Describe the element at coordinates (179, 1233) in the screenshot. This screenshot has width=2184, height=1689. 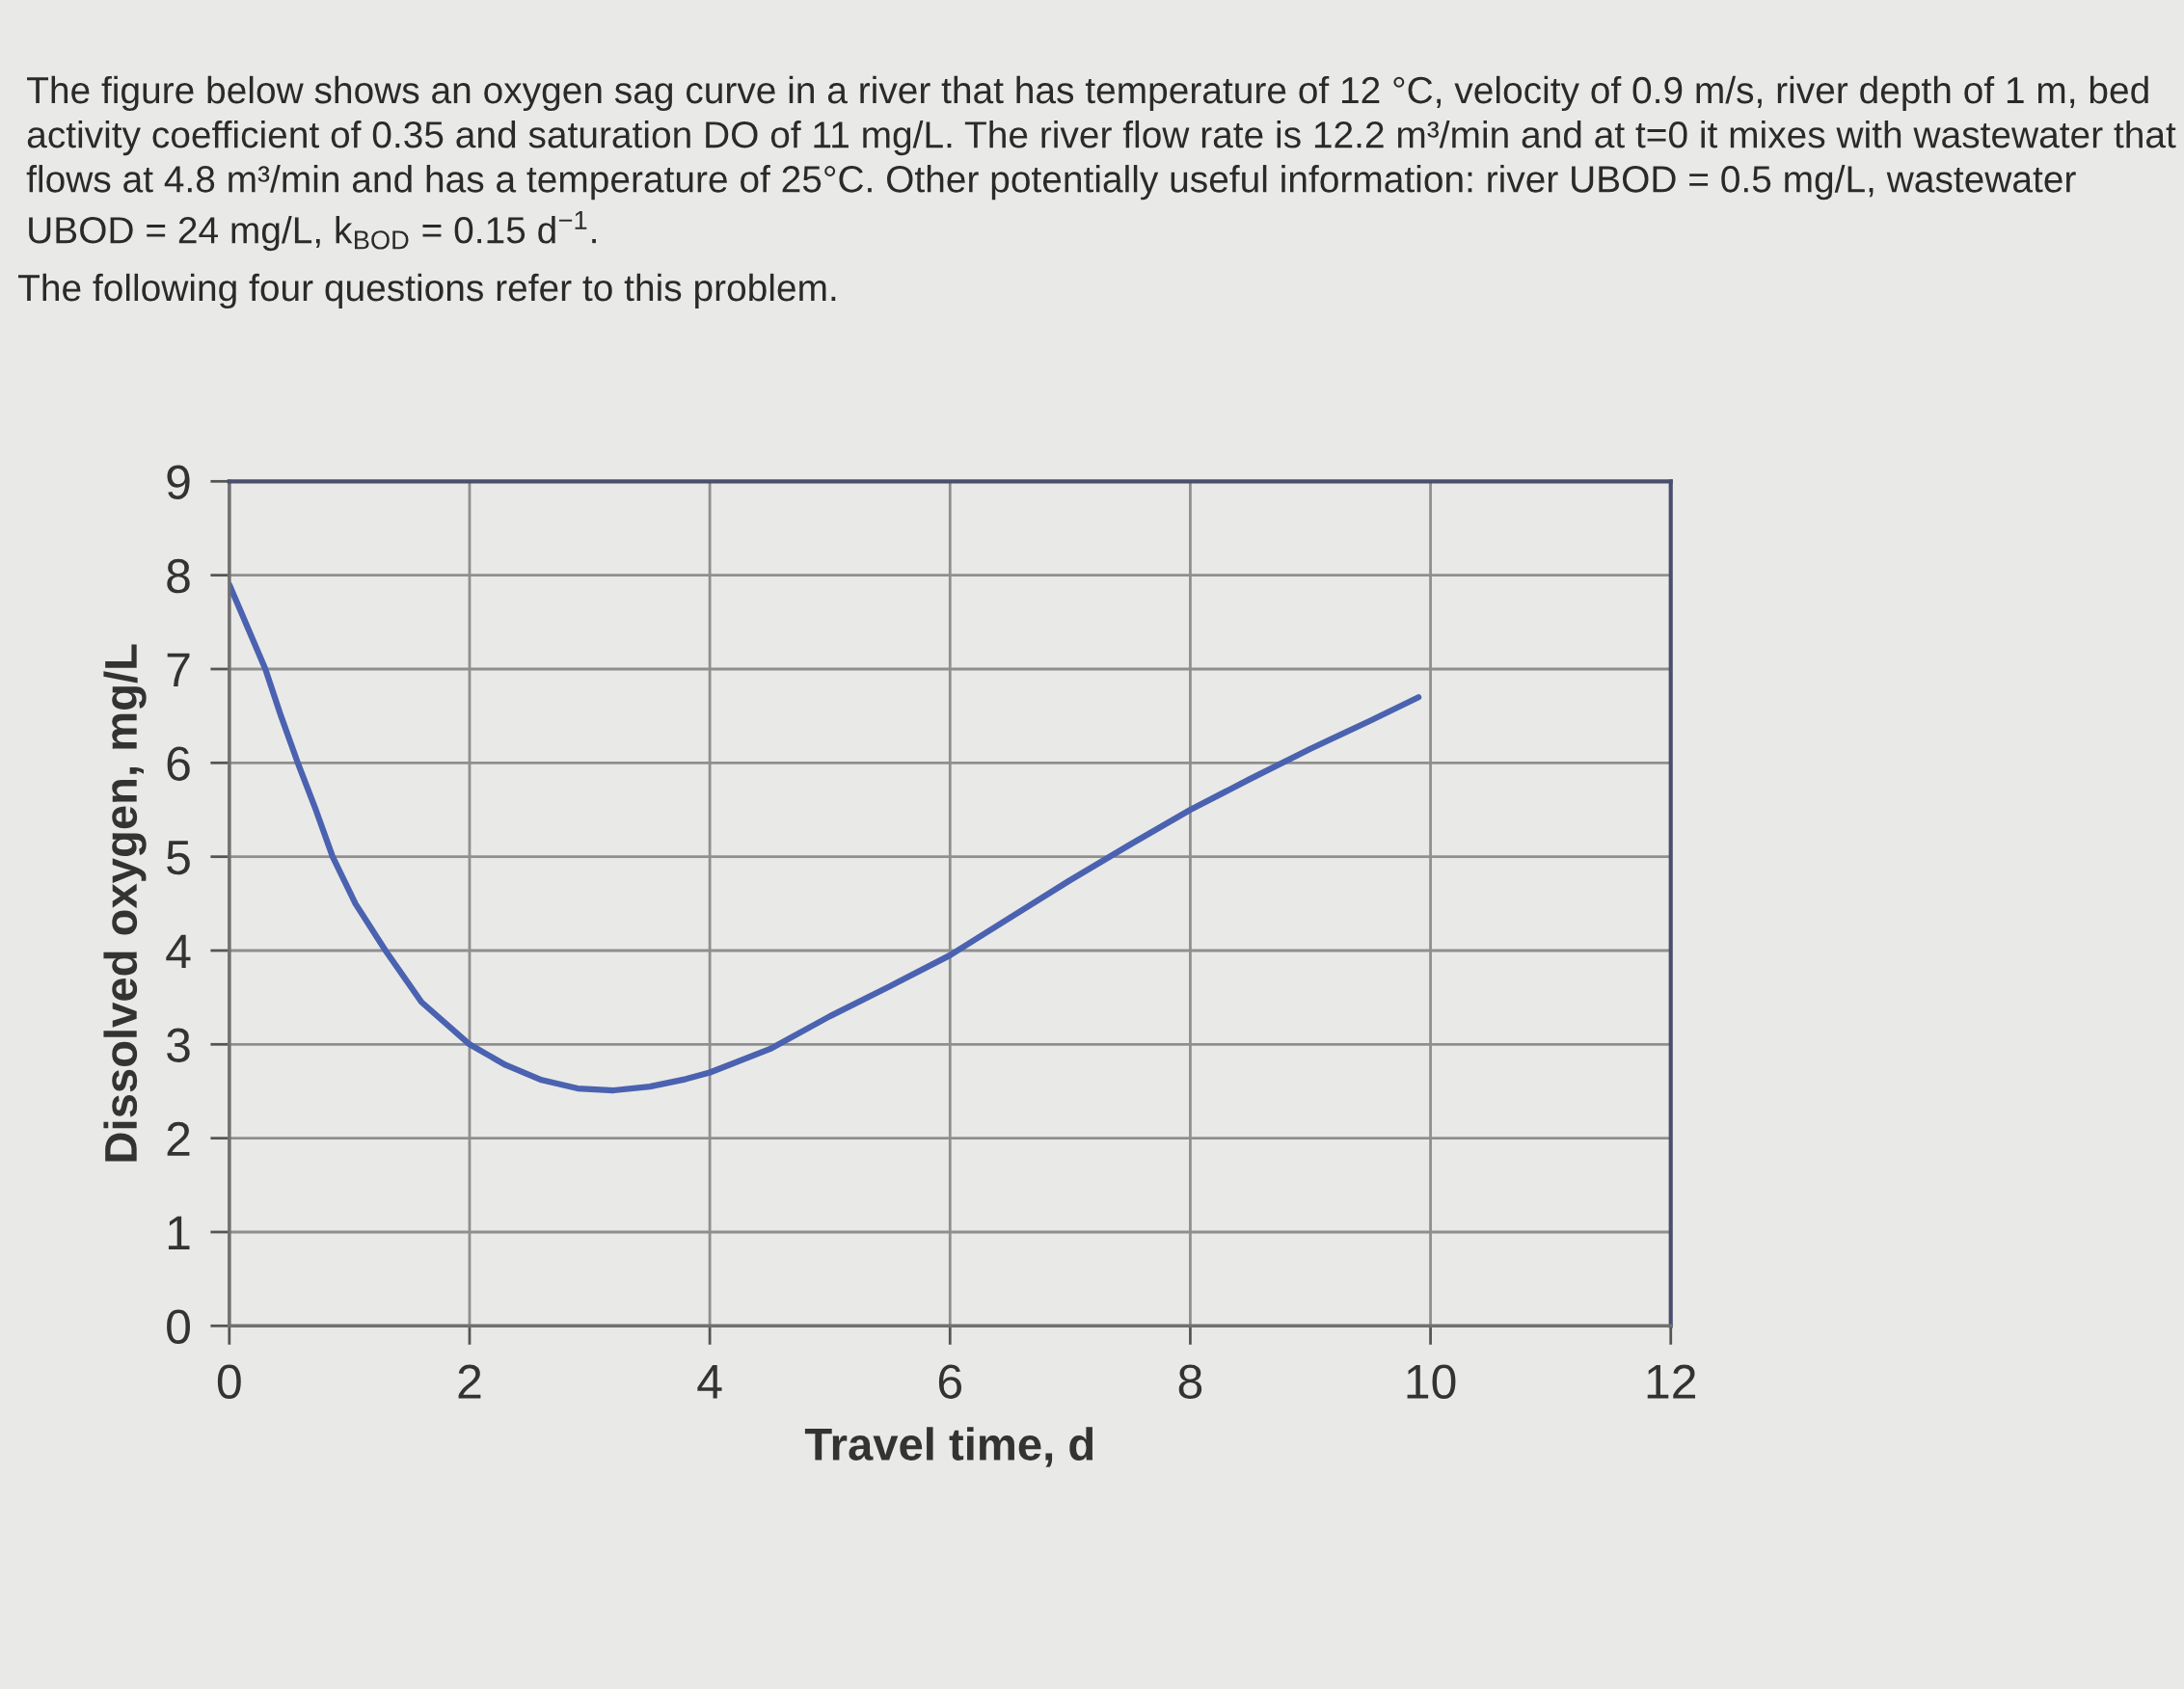
I see `y-tick-label: 1` at that location.